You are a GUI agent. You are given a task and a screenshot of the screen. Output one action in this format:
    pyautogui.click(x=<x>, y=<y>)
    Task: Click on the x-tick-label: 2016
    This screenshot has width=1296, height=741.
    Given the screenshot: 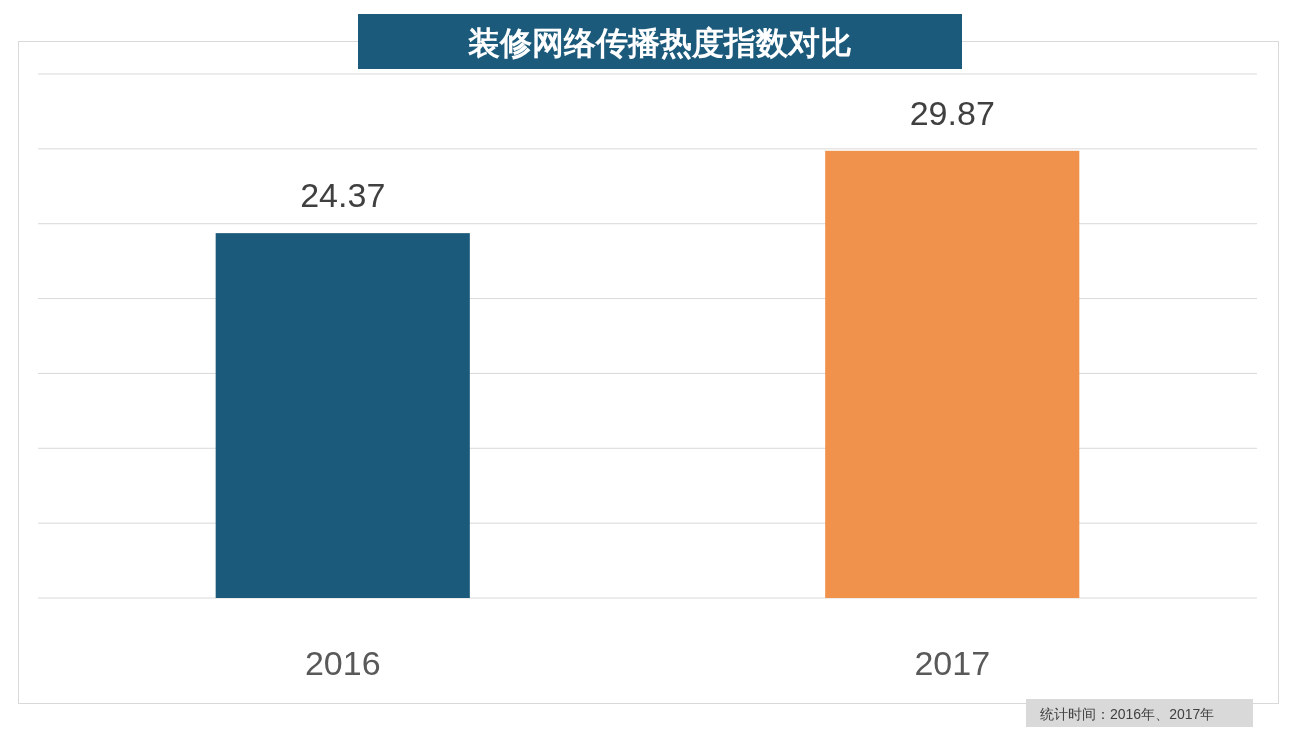 What is the action you would take?
    pyautogui.click(x=342, y=663)
    